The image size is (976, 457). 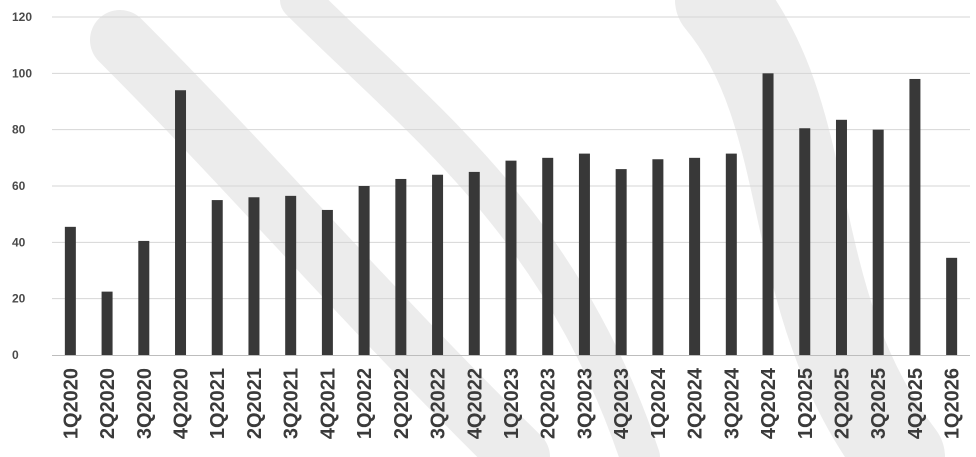 What do you see at coordinates (475, 403) in the screenshot?
I see `x-tick-label: 4Q2022` at bounding box center [475, 403].